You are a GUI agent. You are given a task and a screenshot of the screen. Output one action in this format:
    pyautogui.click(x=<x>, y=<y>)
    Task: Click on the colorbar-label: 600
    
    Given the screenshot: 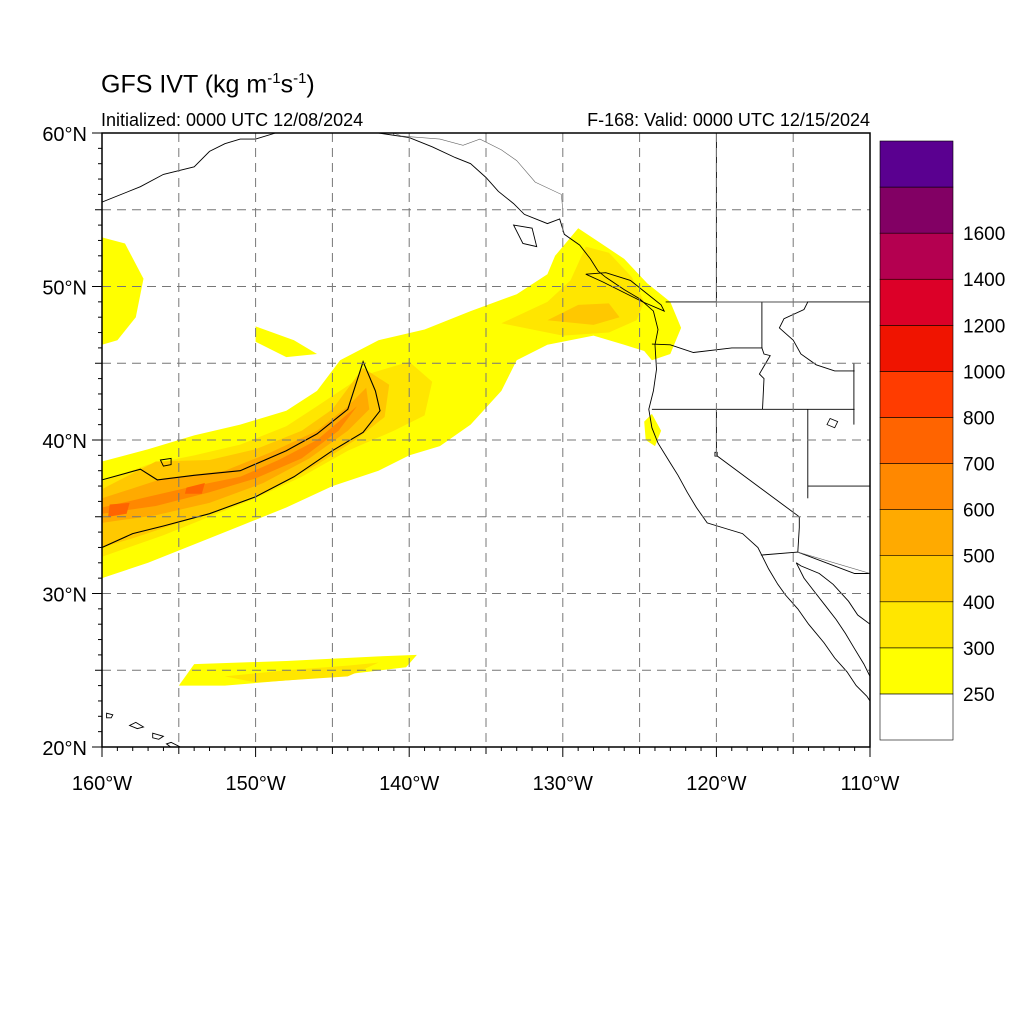 What is the action you would take?
    pyautogui.click(x=979, y=511)
    